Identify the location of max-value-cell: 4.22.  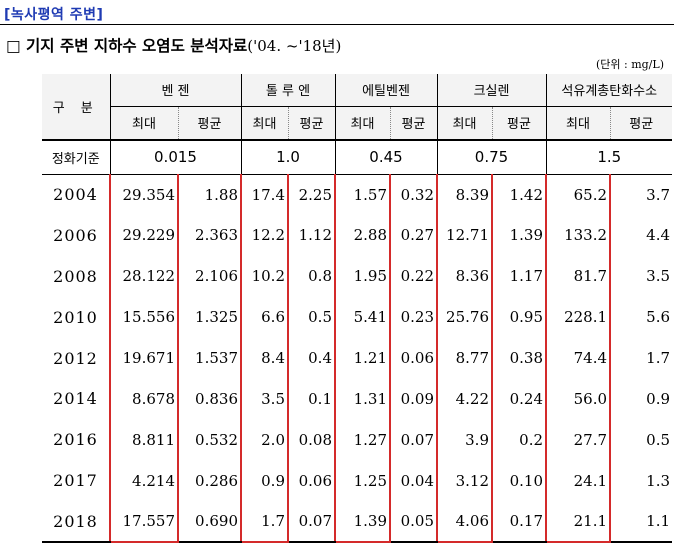
(464, 399).